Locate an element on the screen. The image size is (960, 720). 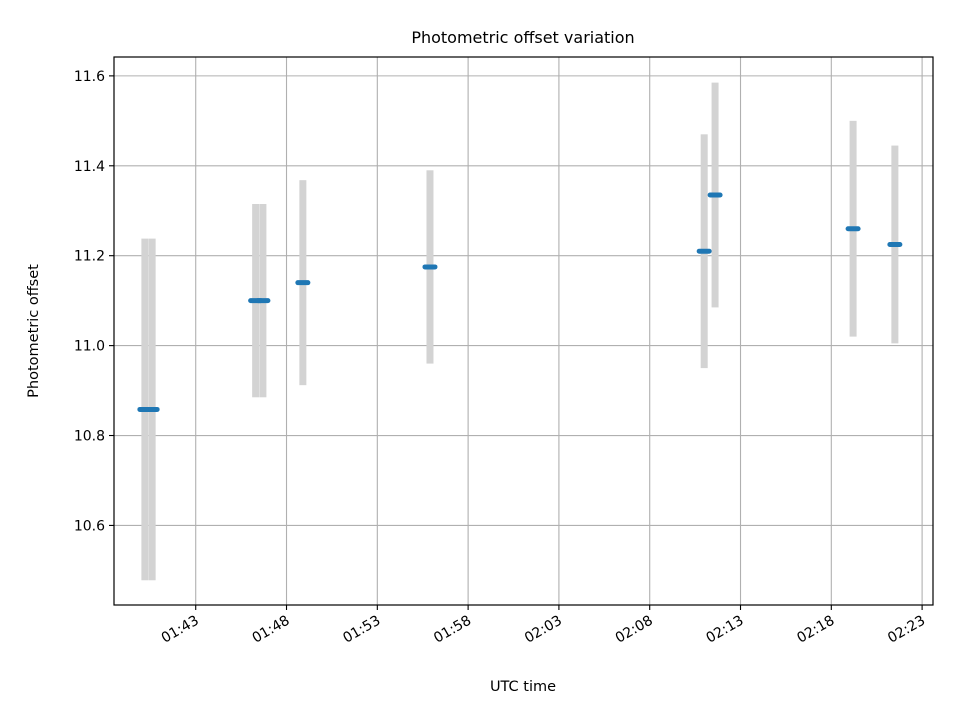
y-tick-label: 11.2 is located at coordinates (89, 257).